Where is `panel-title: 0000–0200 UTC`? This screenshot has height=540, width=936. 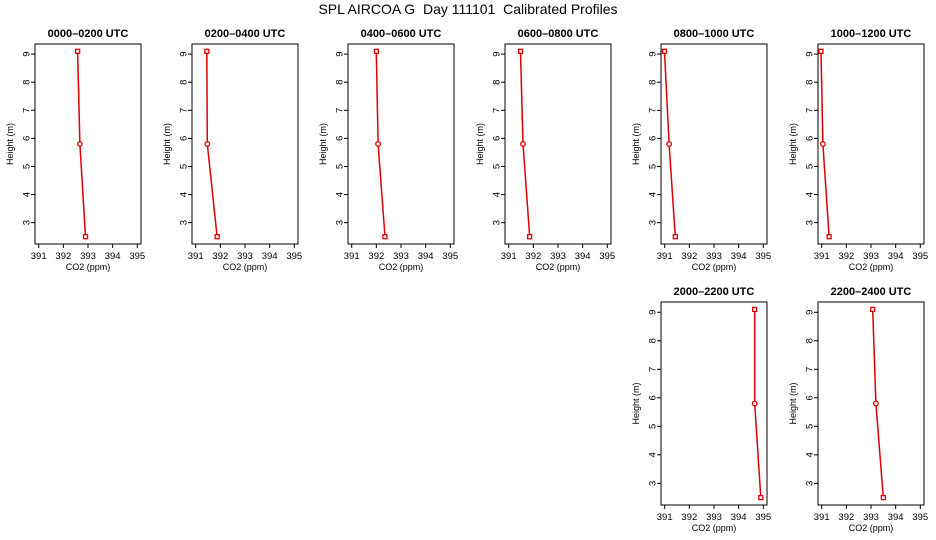 panel-title: 0000–0200 UTC is located at coordinates (88, 34).